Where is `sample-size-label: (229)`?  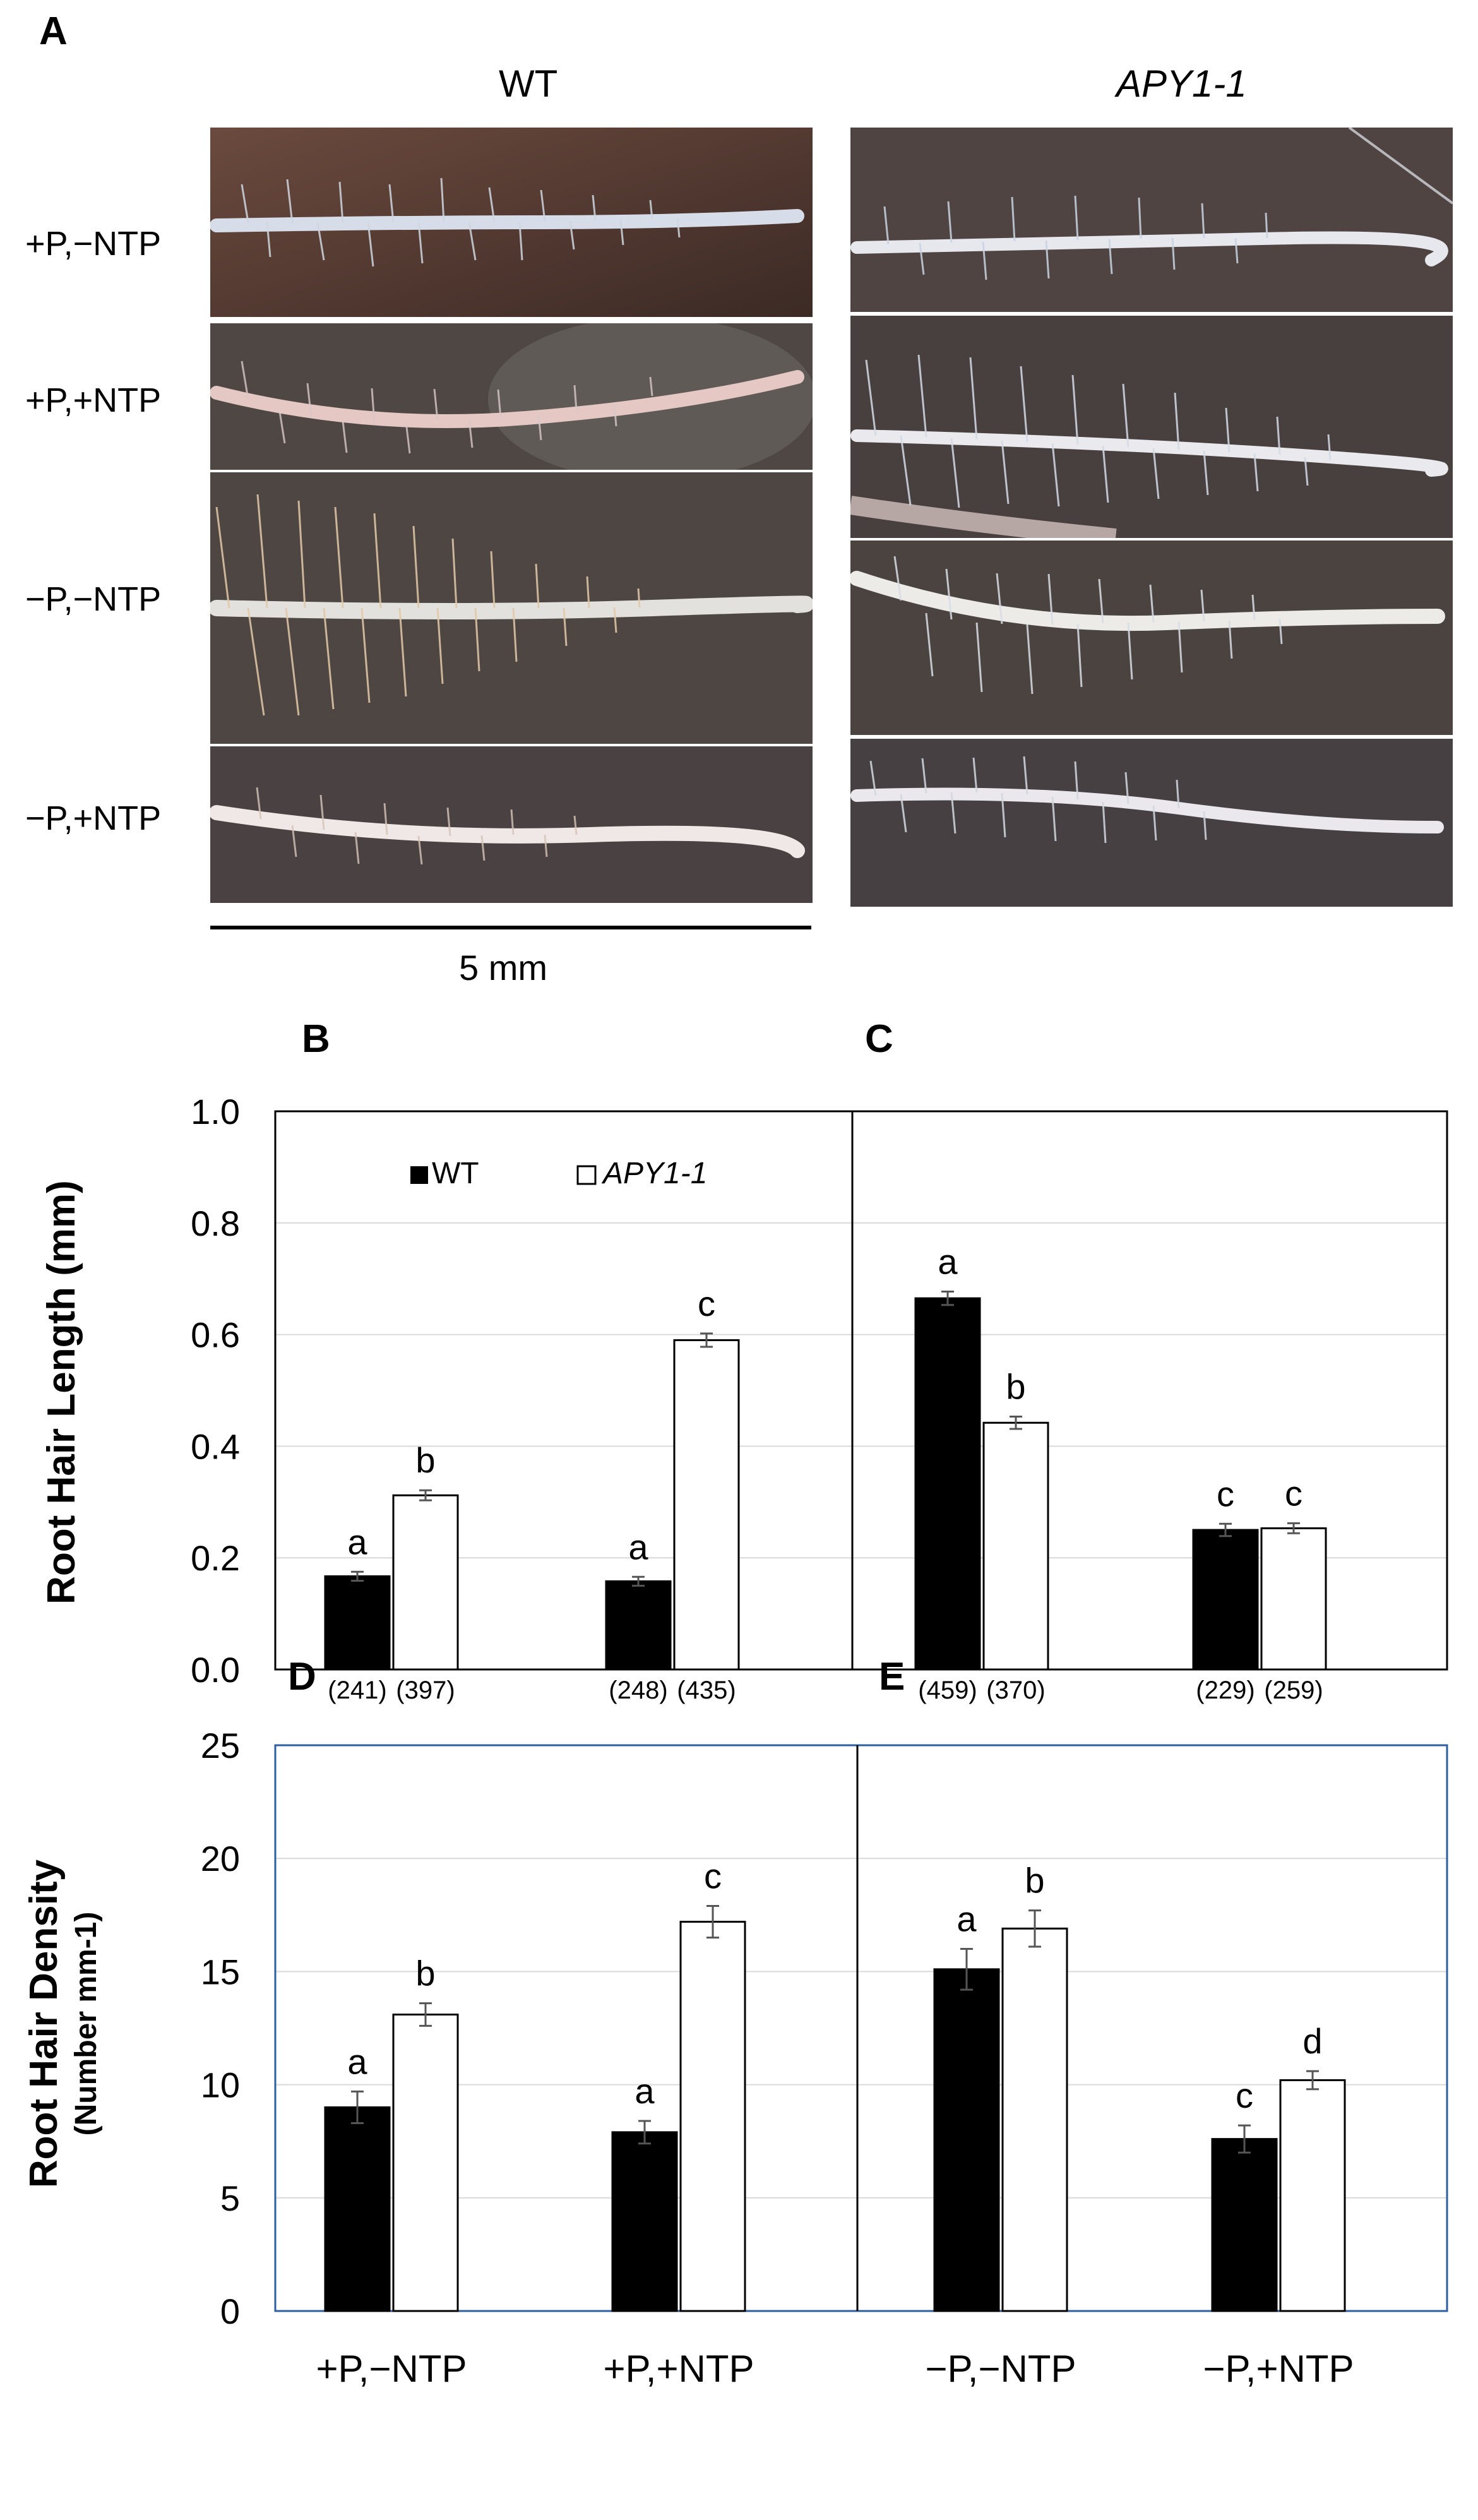
sample-size-label: (229) is located at coordinates (1225, 1690).